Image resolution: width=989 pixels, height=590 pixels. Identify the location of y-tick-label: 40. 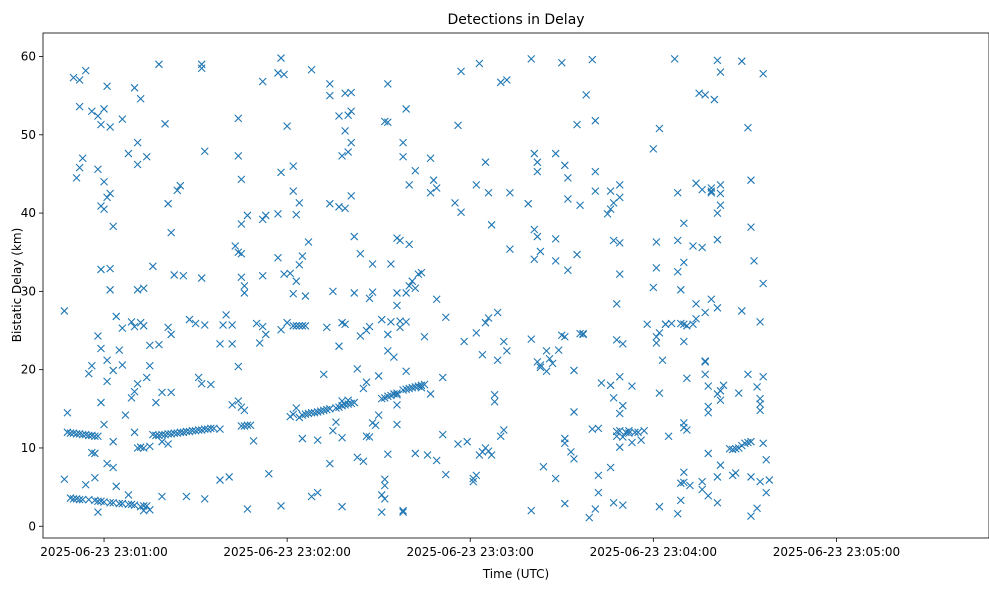
(28, 213).